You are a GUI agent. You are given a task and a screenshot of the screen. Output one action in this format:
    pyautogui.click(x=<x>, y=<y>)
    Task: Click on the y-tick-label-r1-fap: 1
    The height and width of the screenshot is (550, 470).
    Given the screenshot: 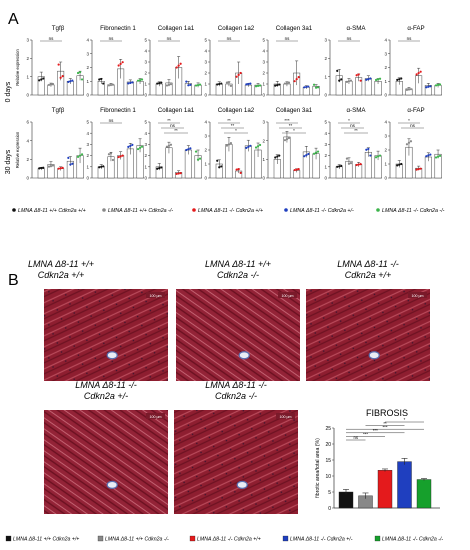 What is the action you would take?
    pyautogui.click(x=385, y=164)
    